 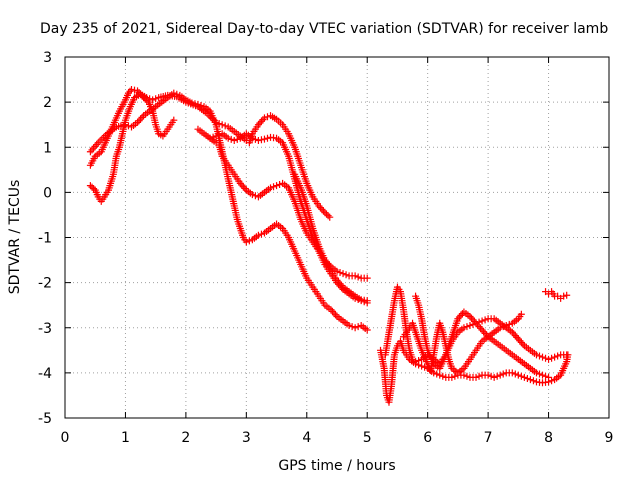 What do you see at coordinates (336, 466) in the screenshot?
I see `x-axis-title: GPS time / hours` at bounding box center [336, 466].